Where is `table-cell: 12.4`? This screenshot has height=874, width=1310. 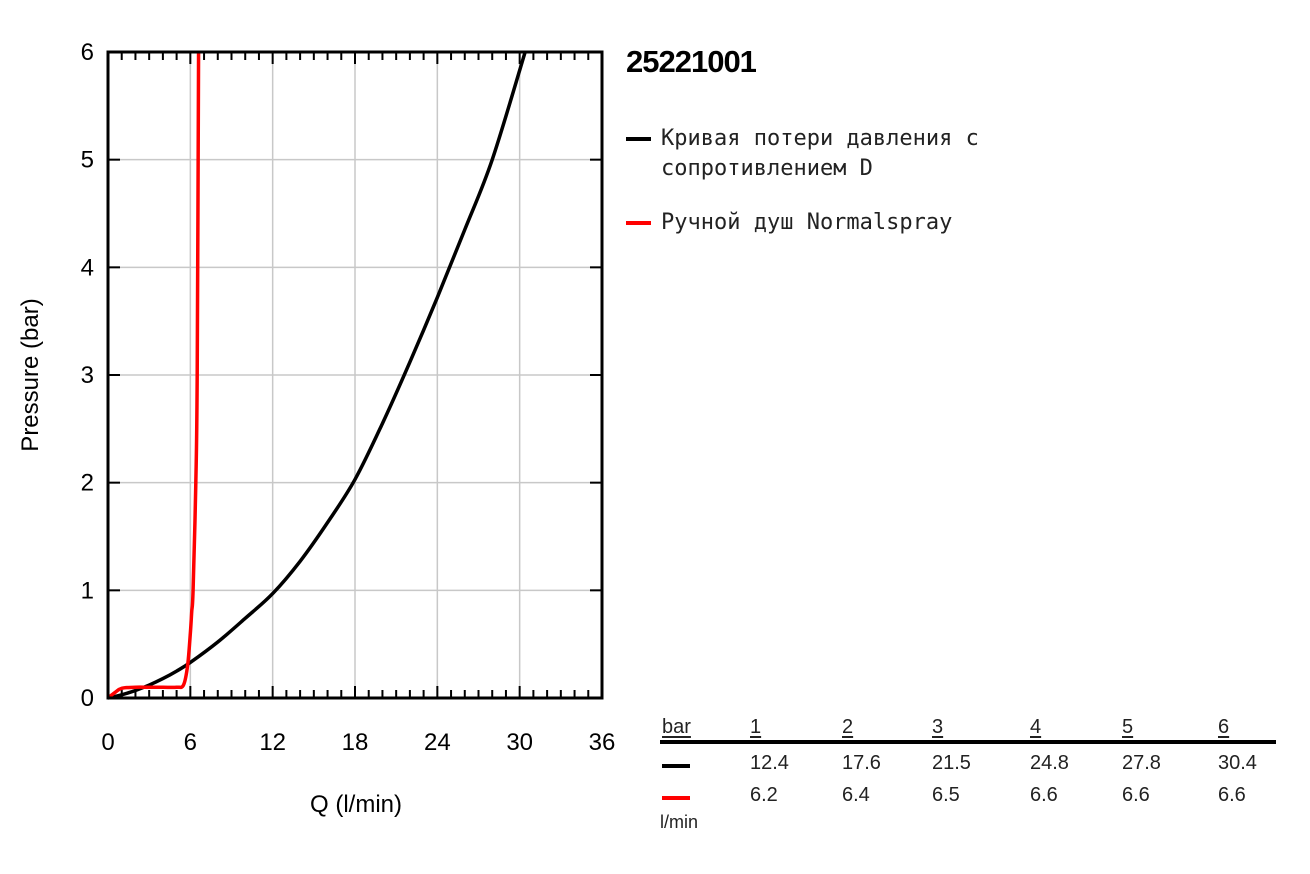 table-cell: 12.4 is located at coordinates (769, 763).